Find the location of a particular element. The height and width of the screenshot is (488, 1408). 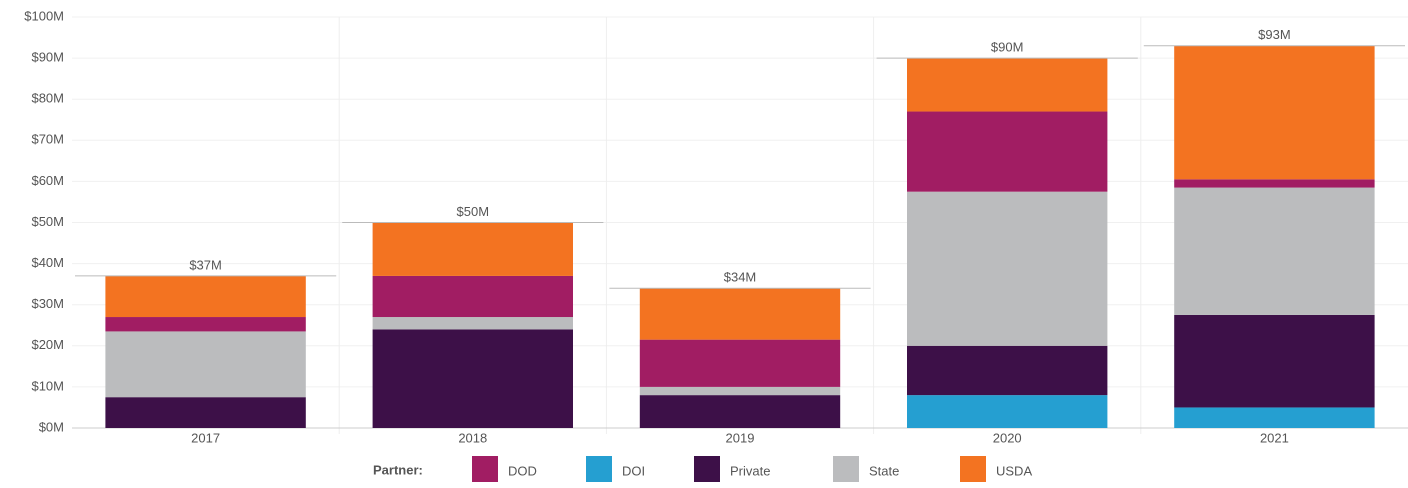

y-tick-label: $20M is located at coordinates (47, 344).